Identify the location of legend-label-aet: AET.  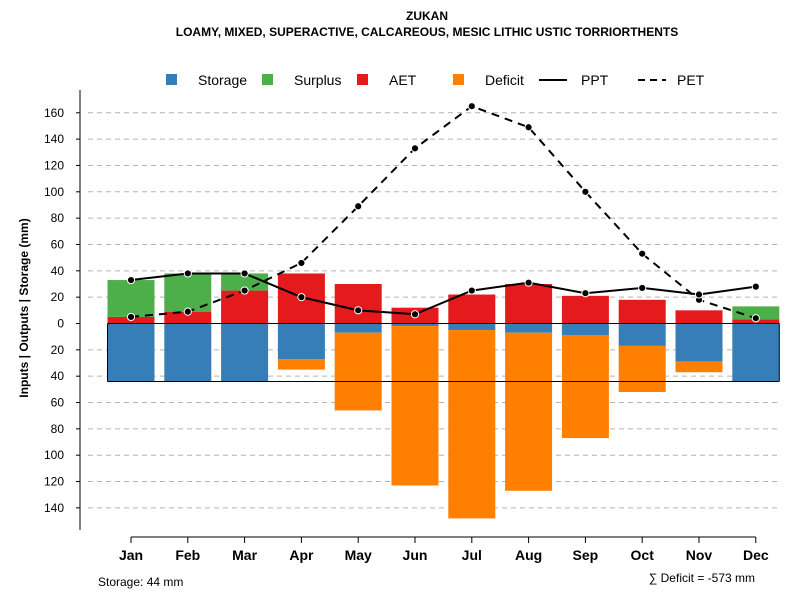
(403, 80).